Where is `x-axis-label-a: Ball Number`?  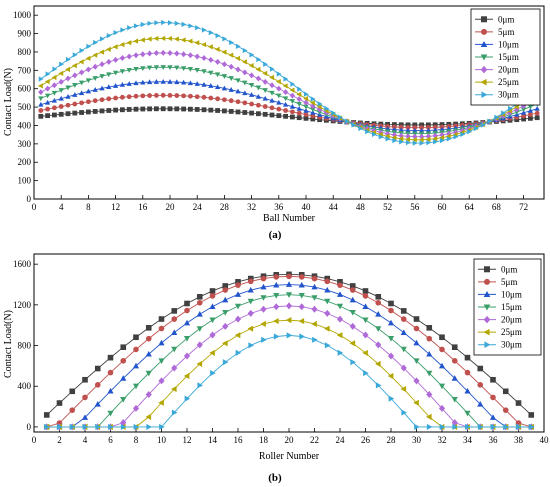
x-axis-label-a: Ball Number is located at coordinates (289, 218).